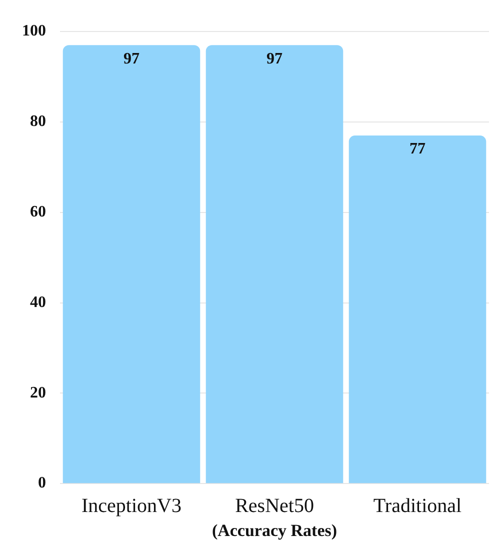 This screenshot has width=501, height=550. What do you see at coordinates (42, 483) in the screenshot?
I see `y-tick-label: 0` at bounding box center [42, 483].